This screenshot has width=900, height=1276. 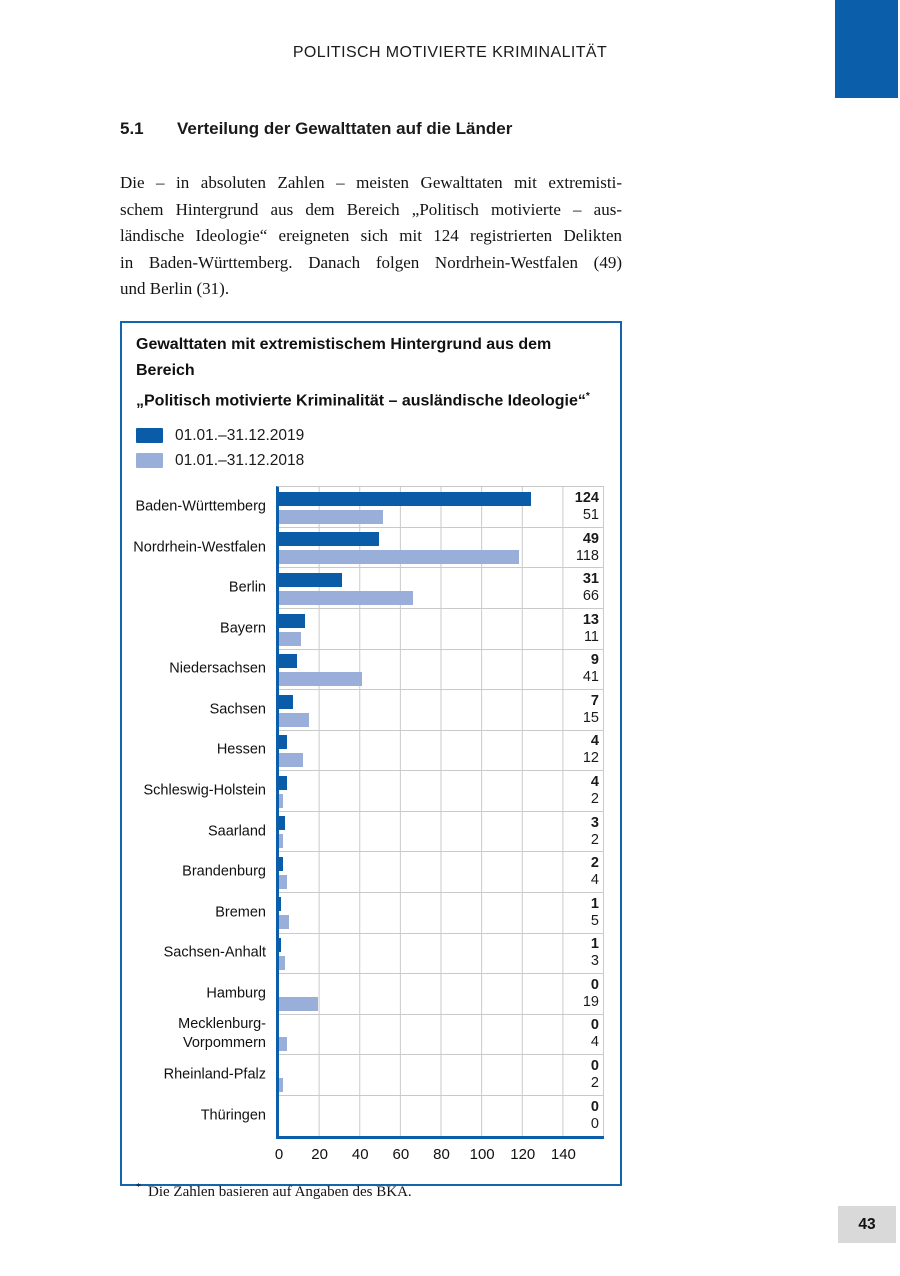 I want to click on chart-legend: 01.01.–31.12.2019 01.01.–31.12.2018, so click(x=371, y=448).